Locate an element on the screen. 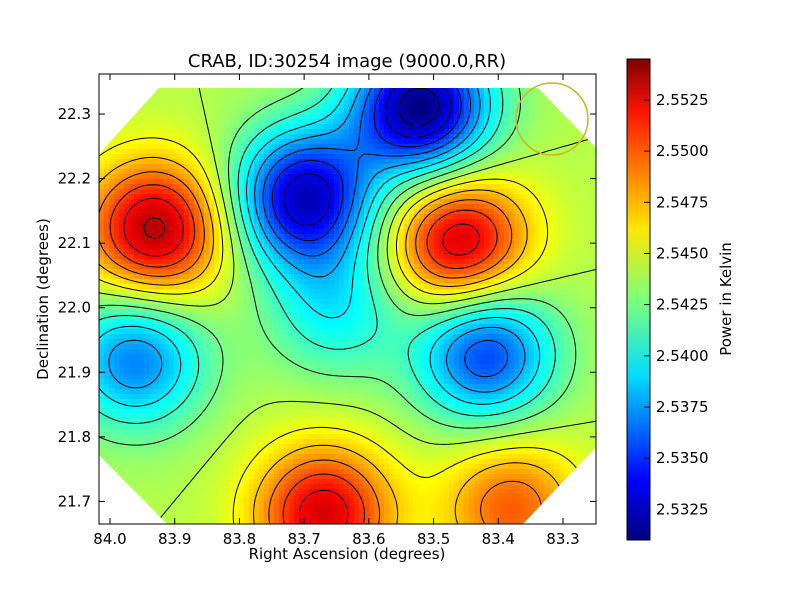  y-tick-label: 22.0 is located at coordinates (74, 308).